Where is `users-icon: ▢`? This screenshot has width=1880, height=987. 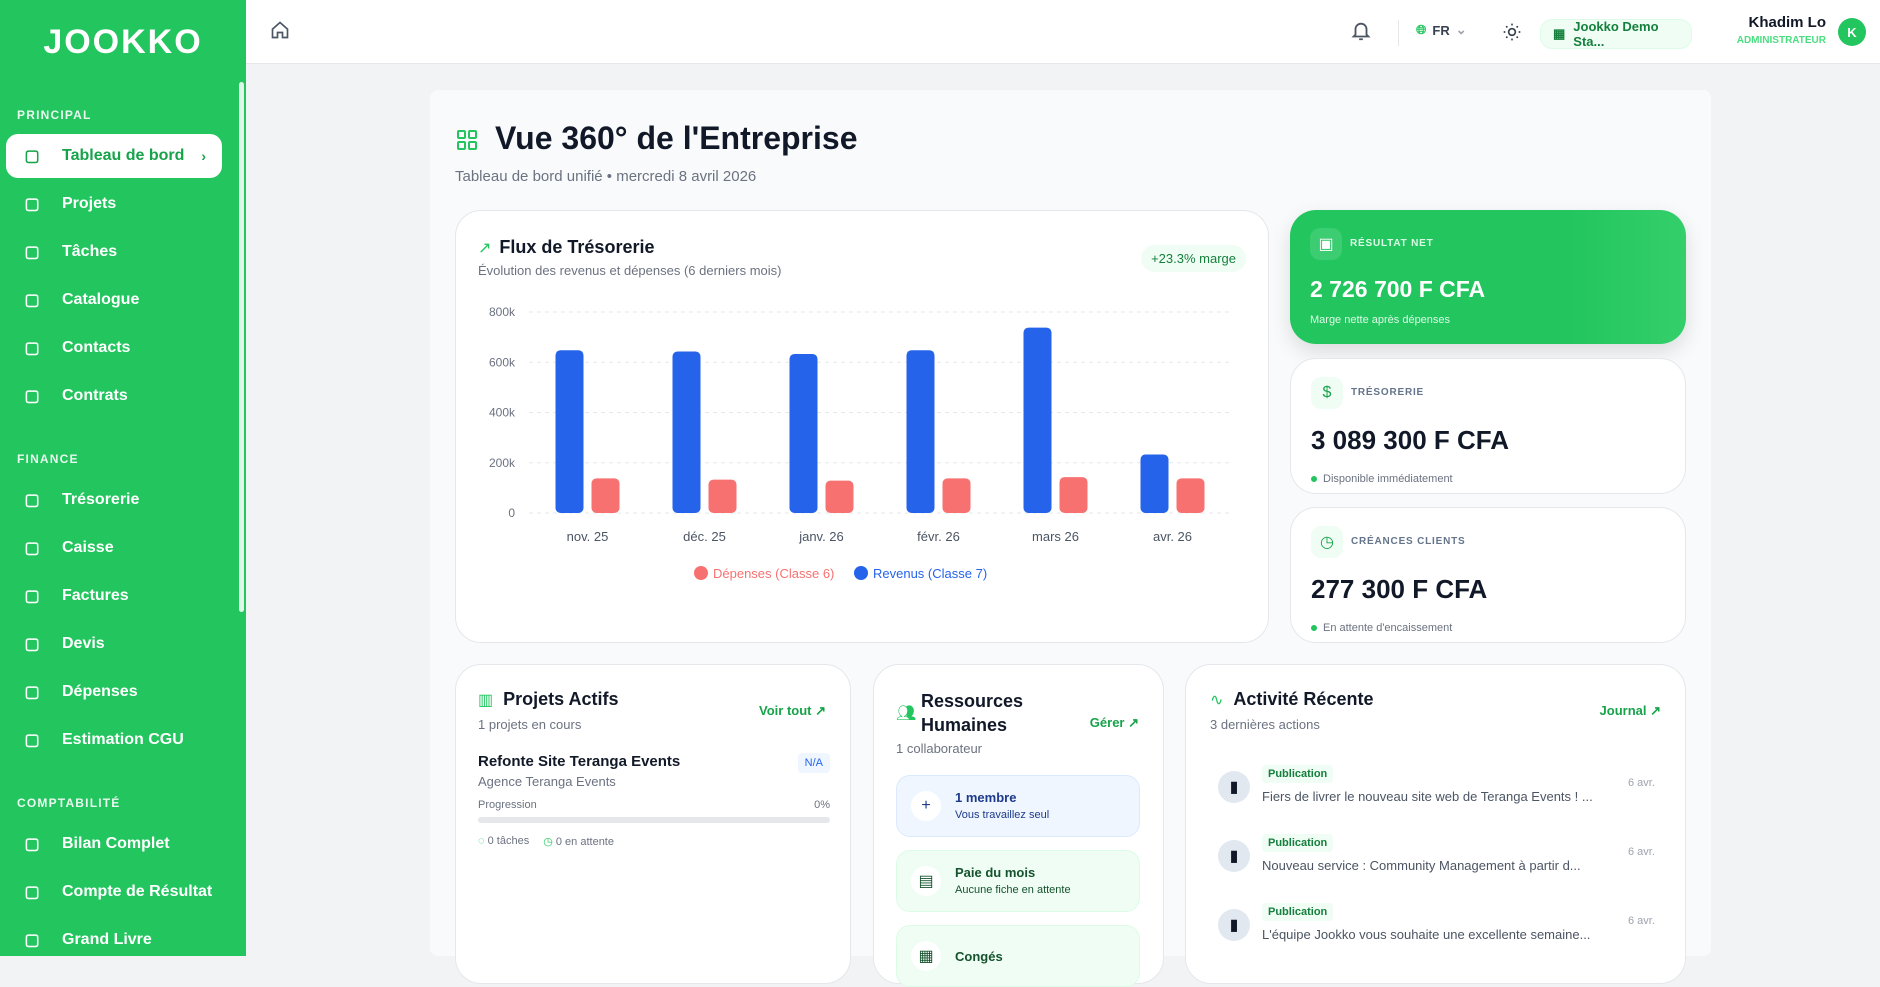
users-icon: ▢ is located at coordinates (32, 348).